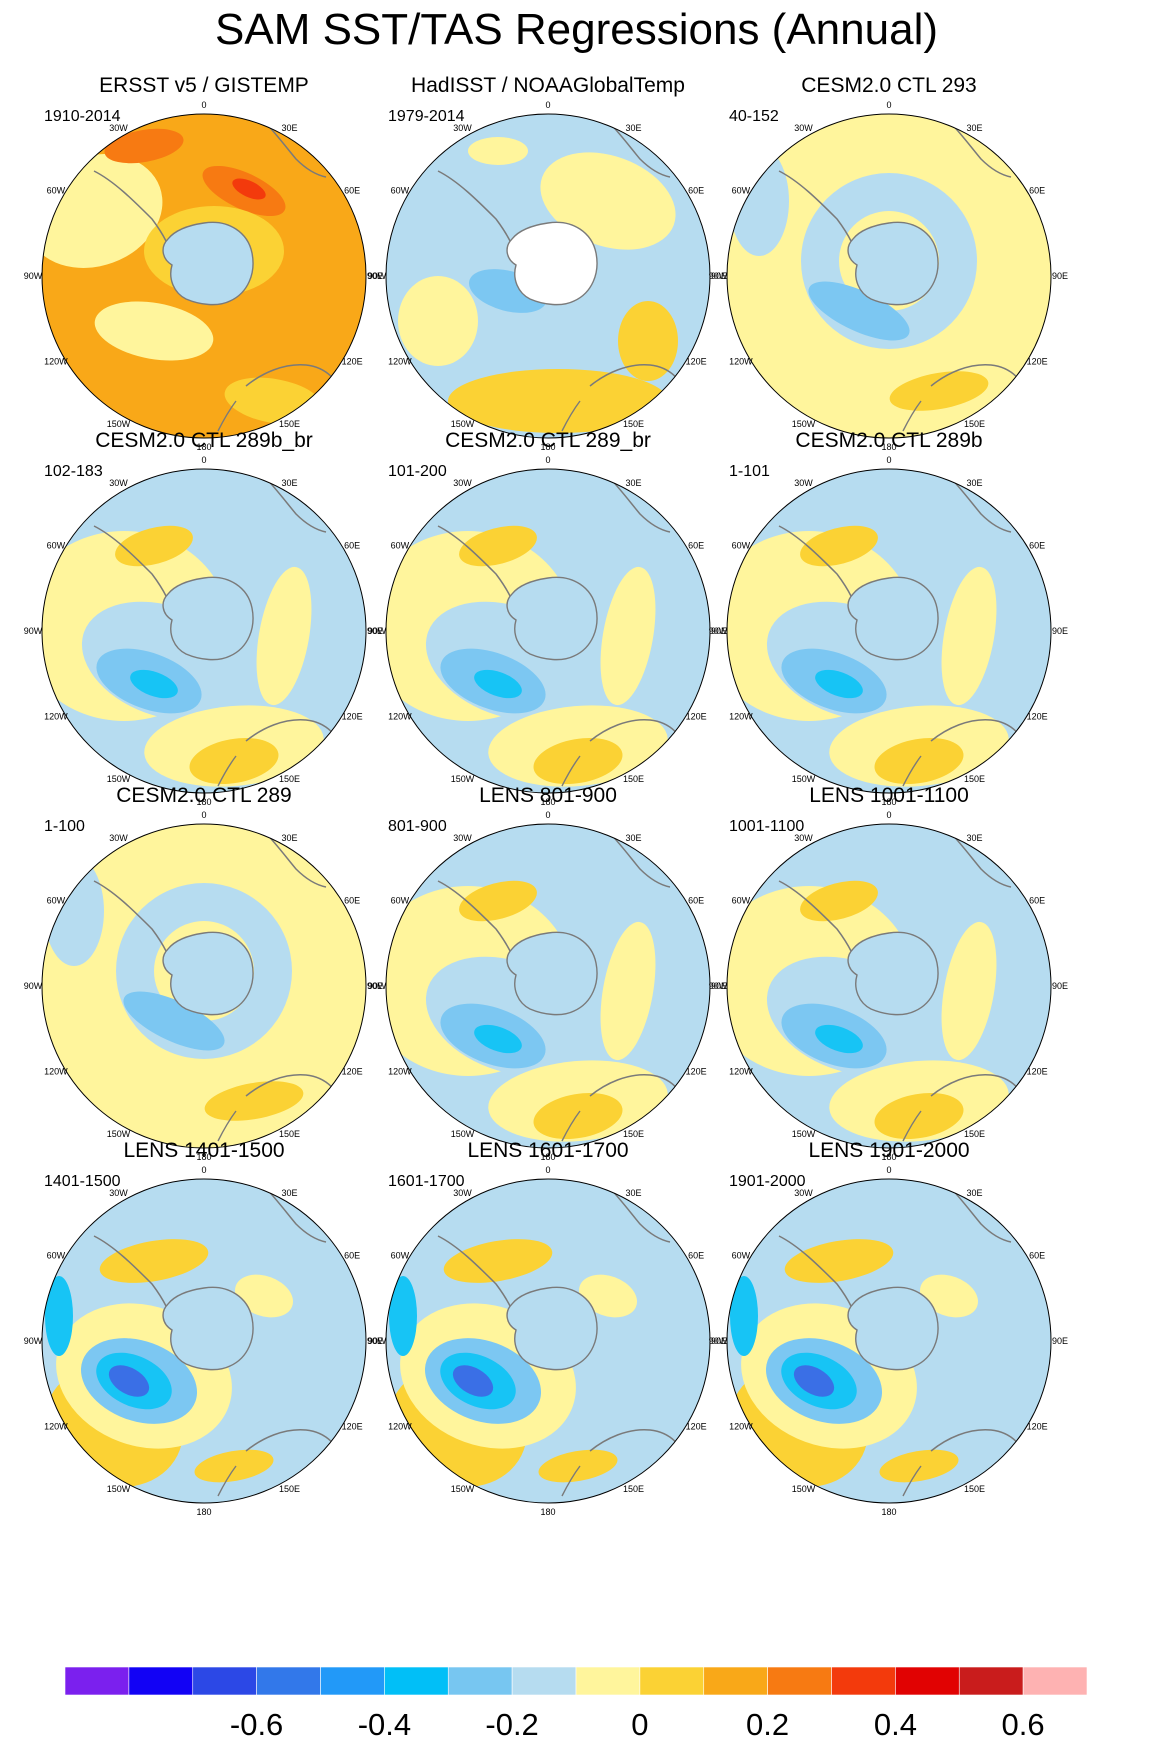 The image size is (1153, 1742). Describe the element at coordinates (576, 1704) in the screenshot. I see `colorbar: -0.6 -0.4 -0.2 0 0.2 0.4 0.6` at that location.